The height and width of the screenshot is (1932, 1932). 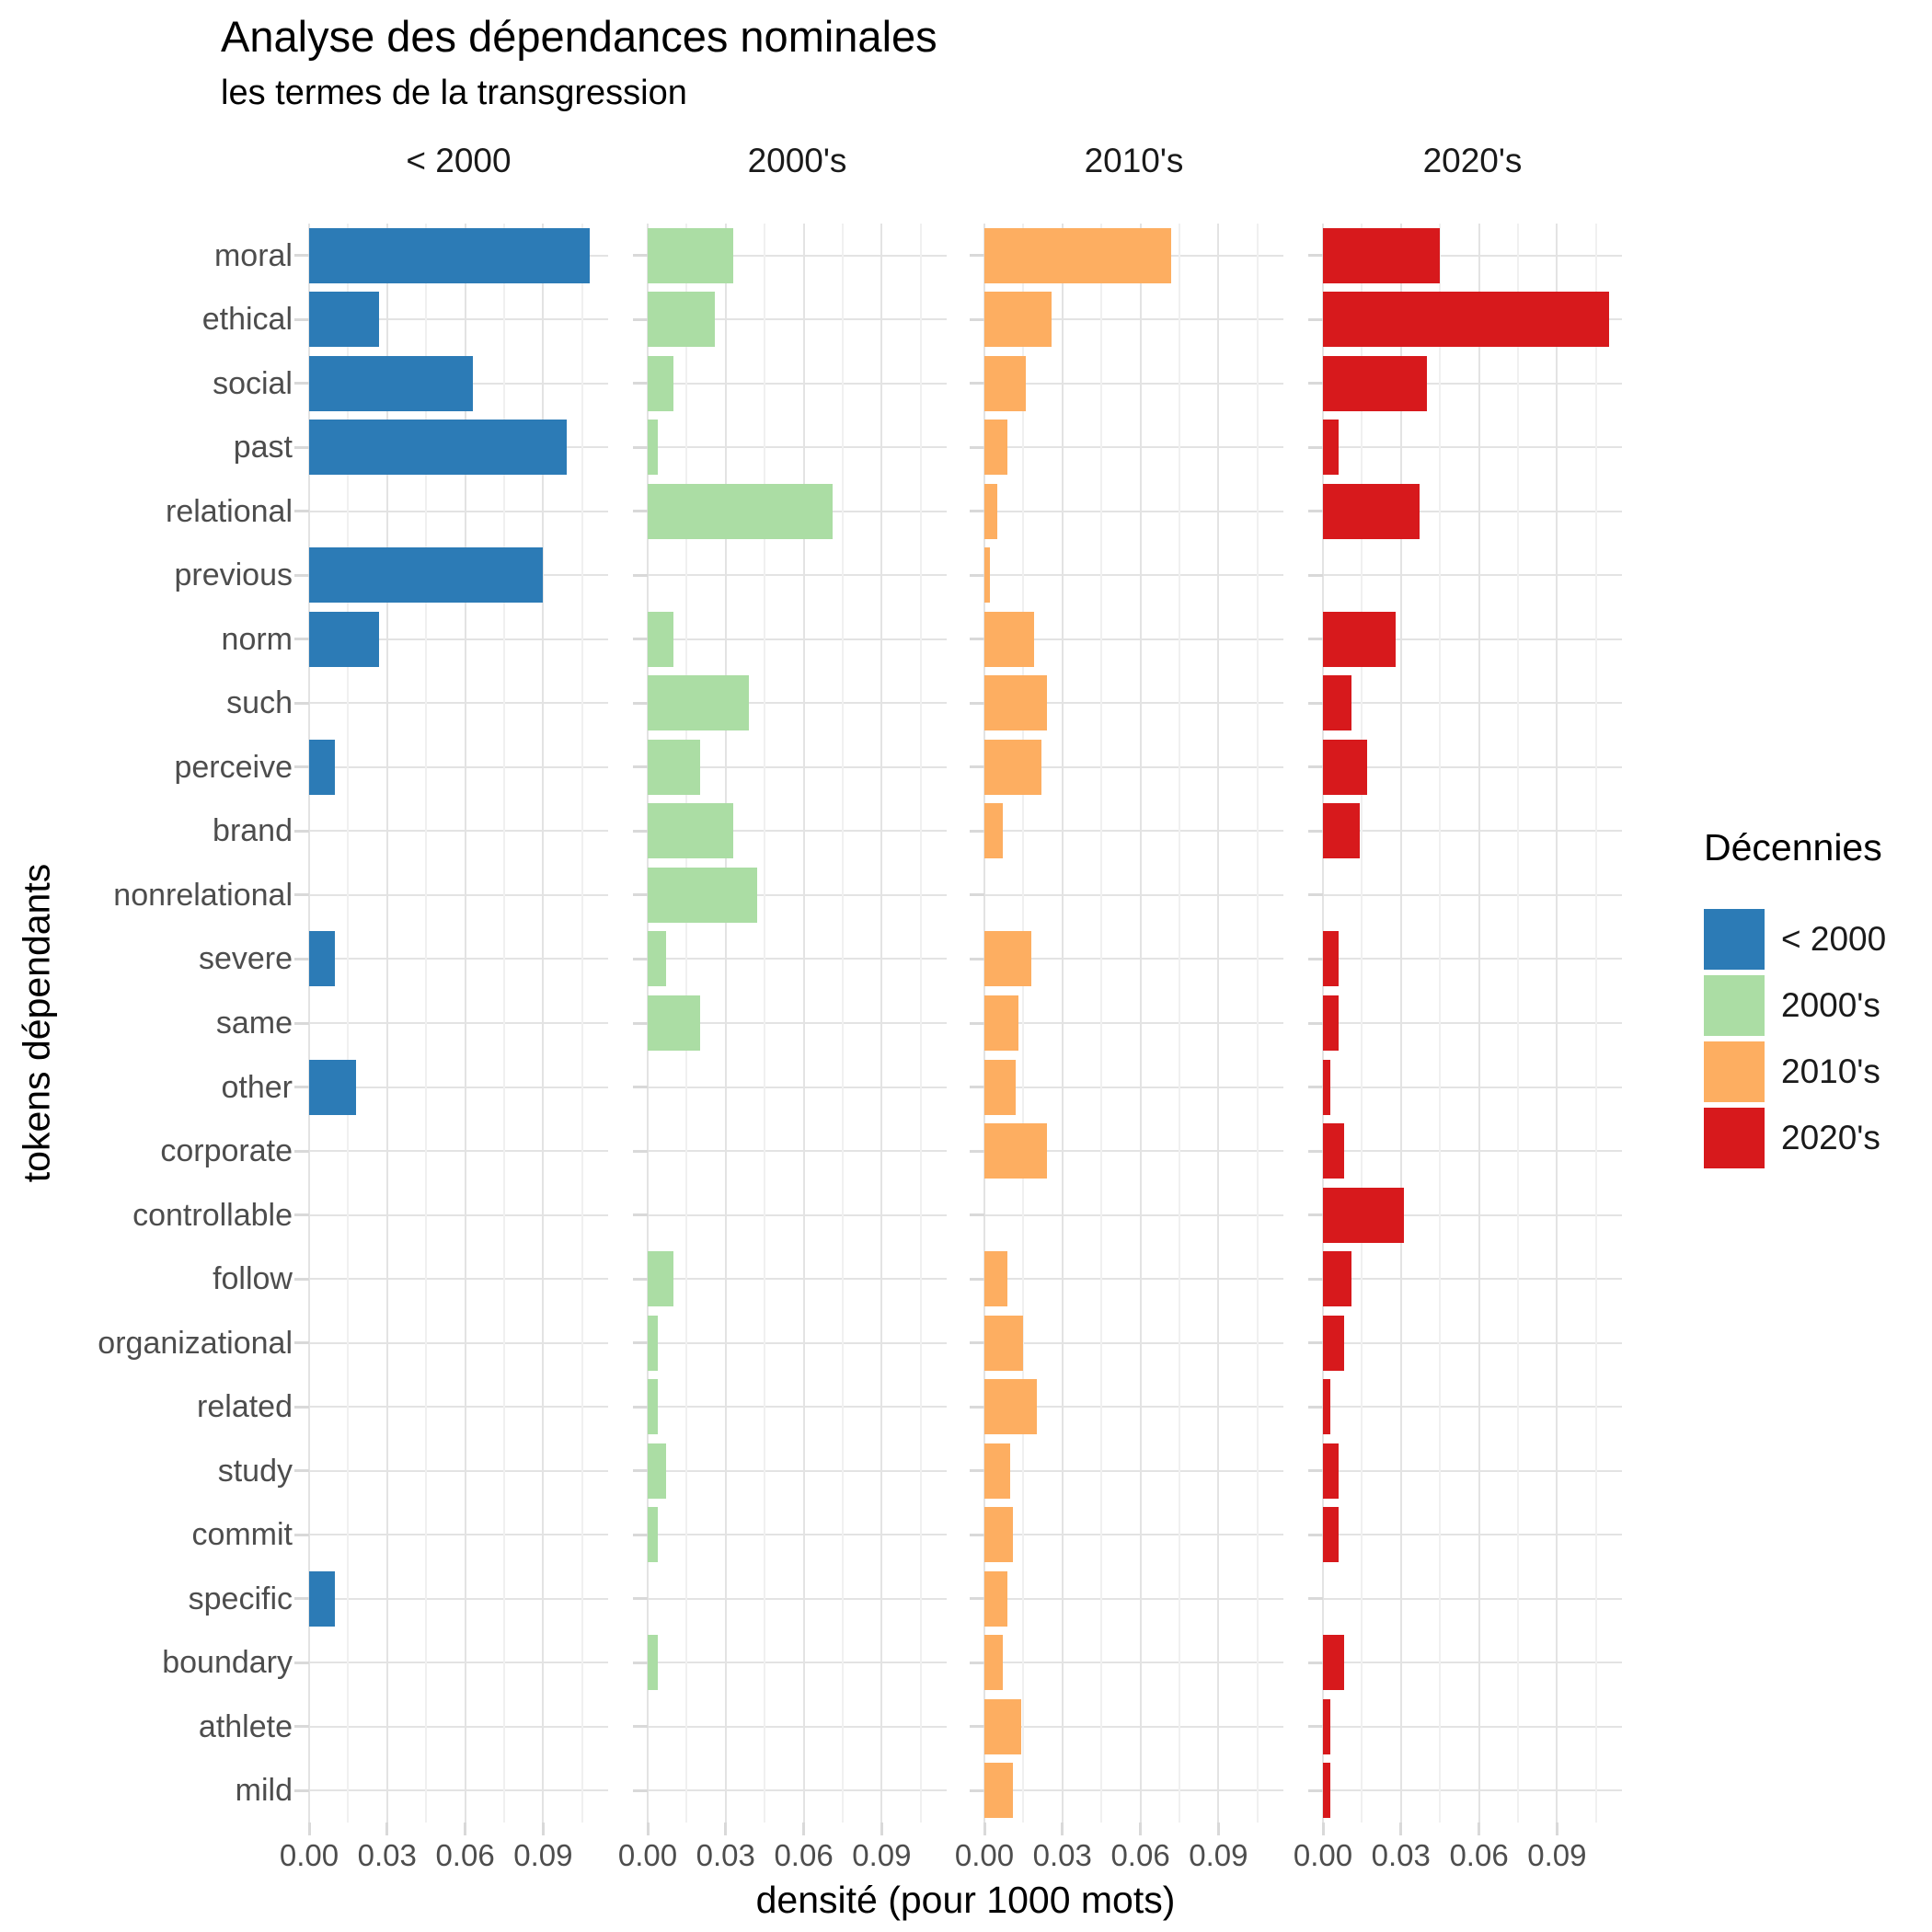 What do you see at coordinates (797, 575) in the screenshot?
I see `gridline-h-previous` at bounding box center [797, 575].